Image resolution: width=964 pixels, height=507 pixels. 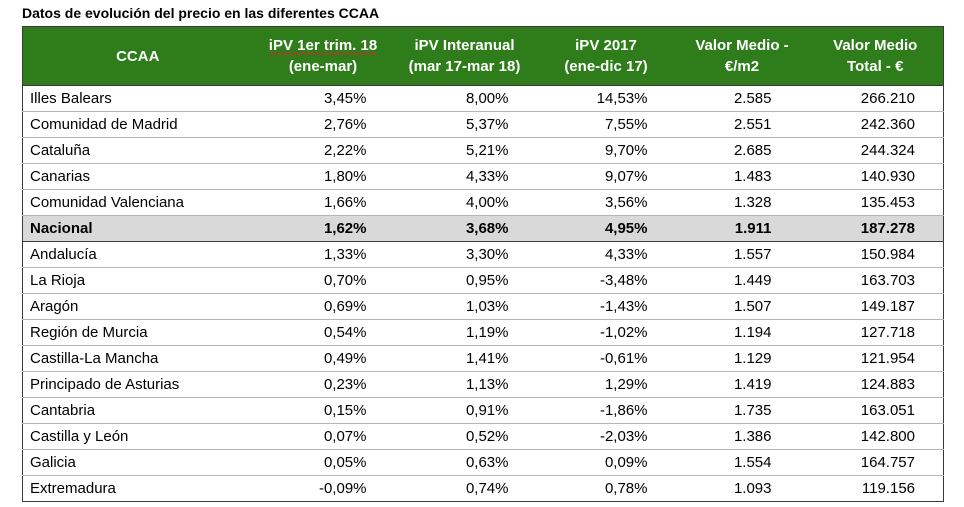 I want to click on cell-valor-medio-m2: 1.194, so click(x=742, y=332).